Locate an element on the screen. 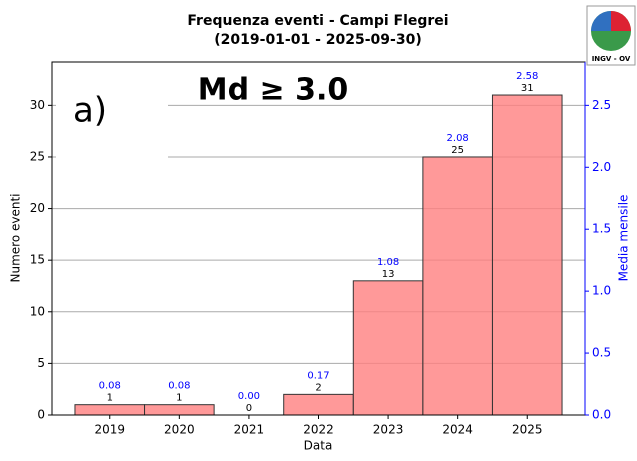  logo: INGV - OV is located at coordinates (611, 35).